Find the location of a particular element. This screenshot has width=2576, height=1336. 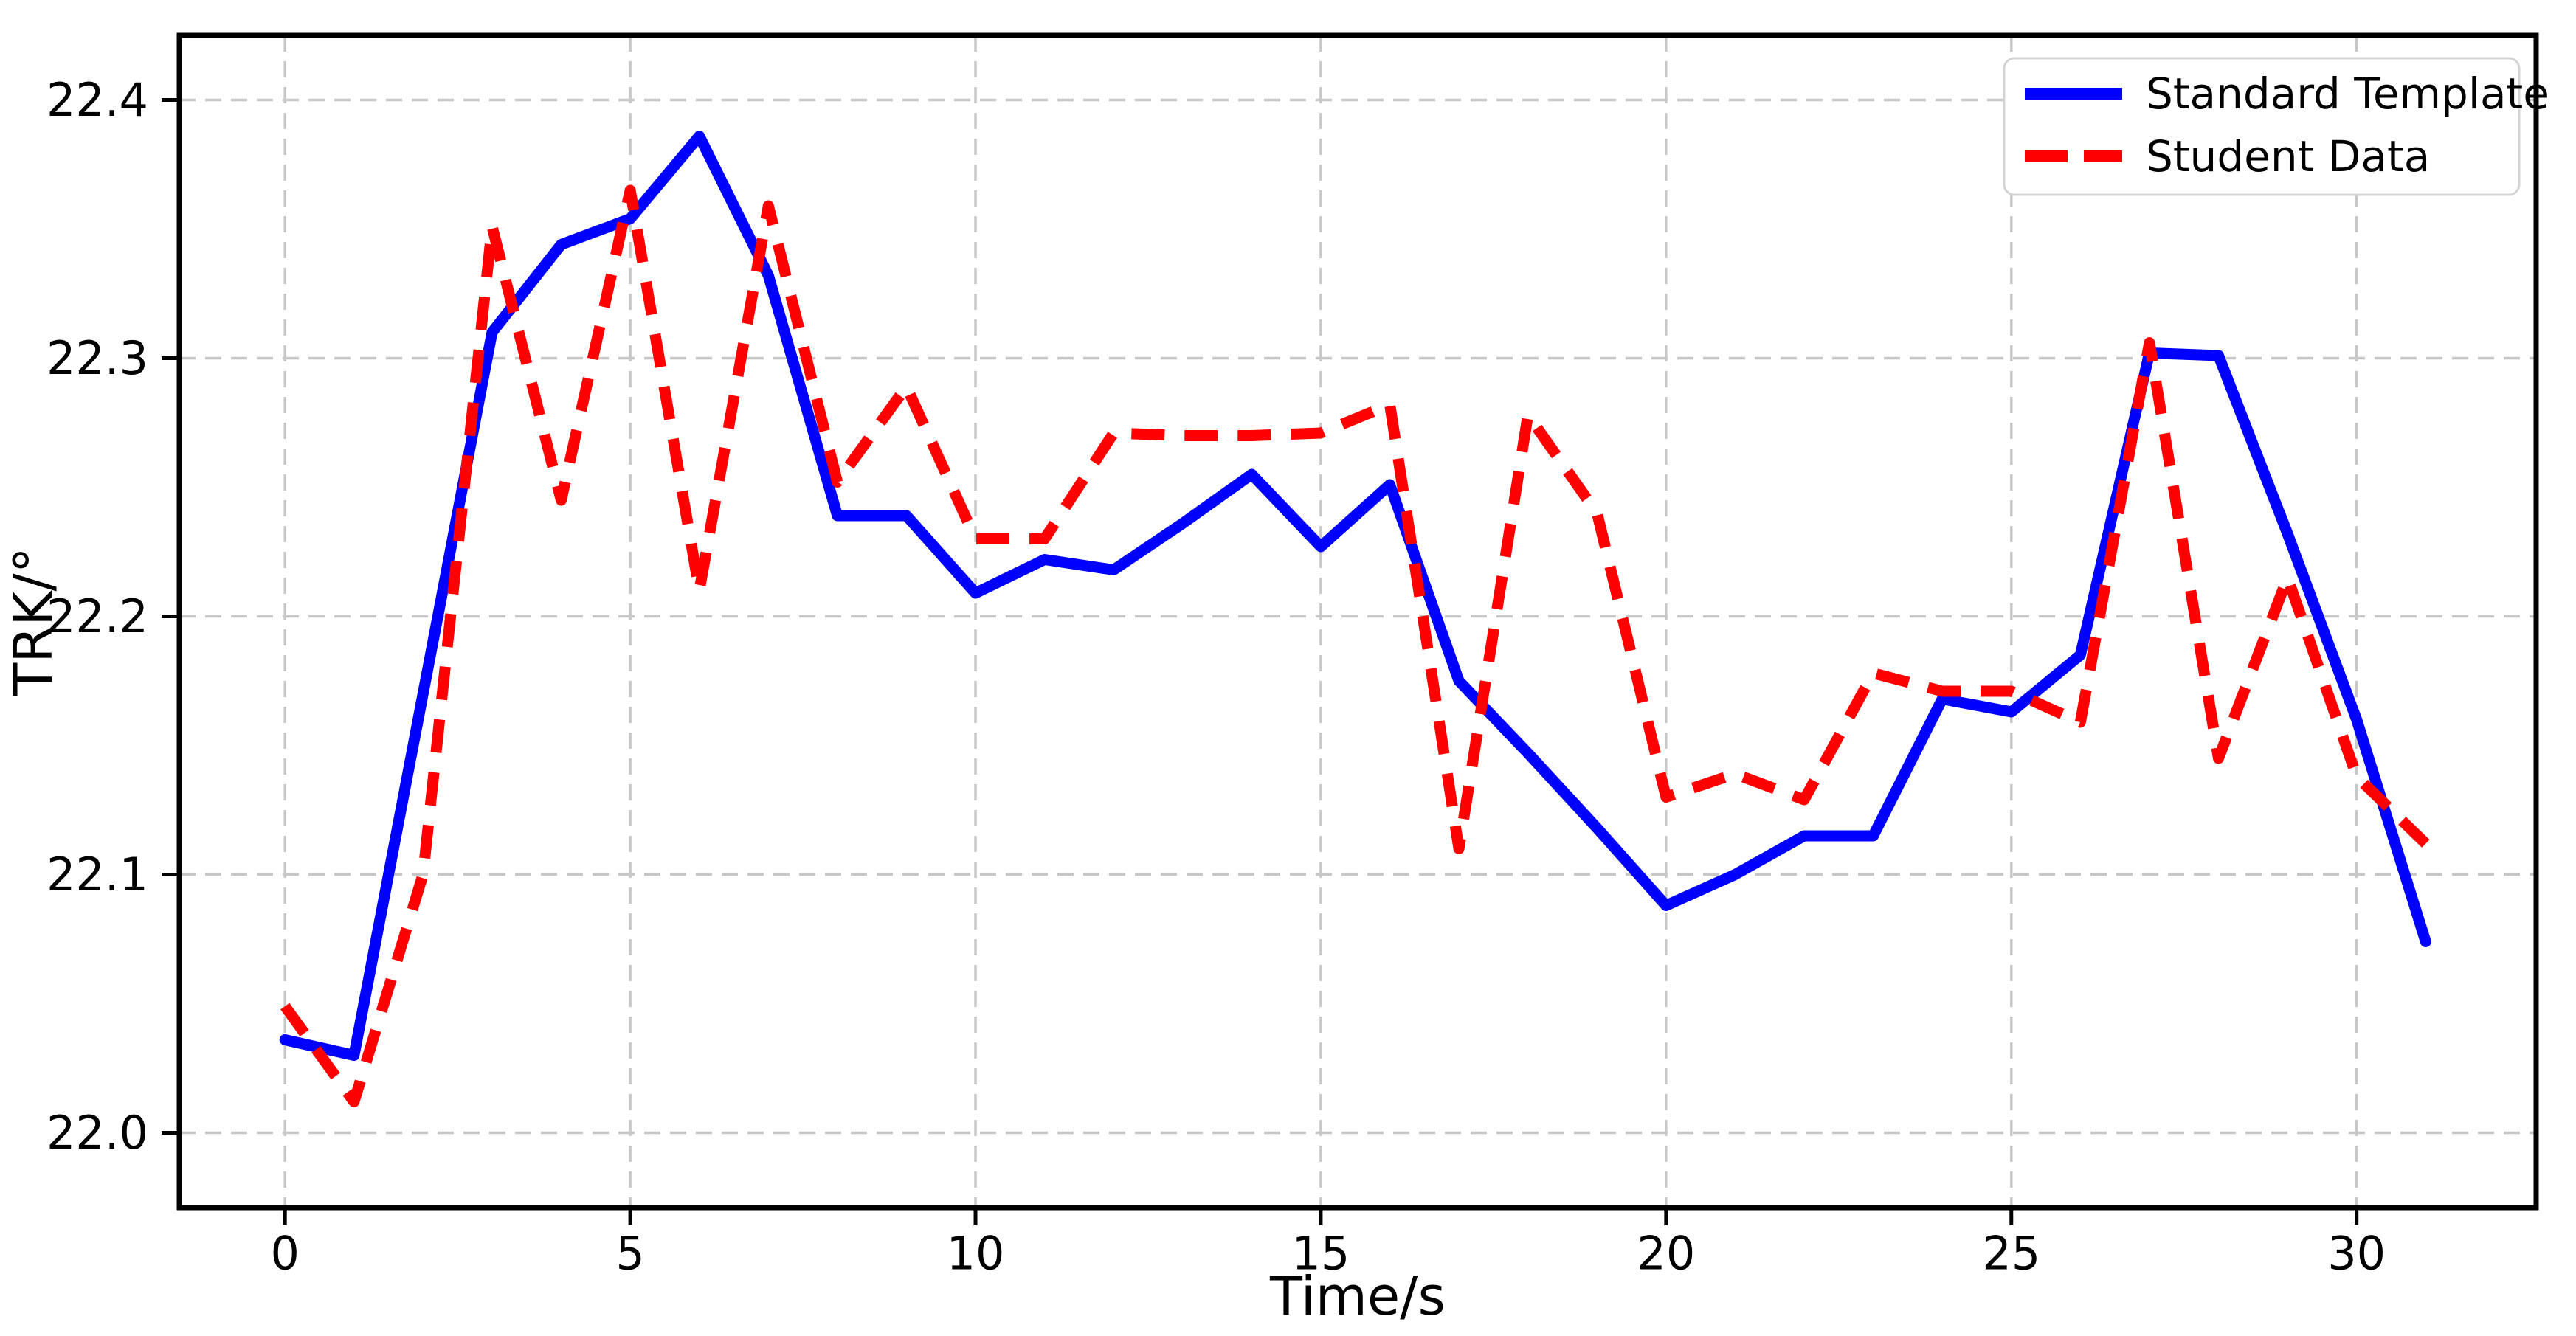

legend-label-student-data: Student Data is located at coordinates (2288, 156).